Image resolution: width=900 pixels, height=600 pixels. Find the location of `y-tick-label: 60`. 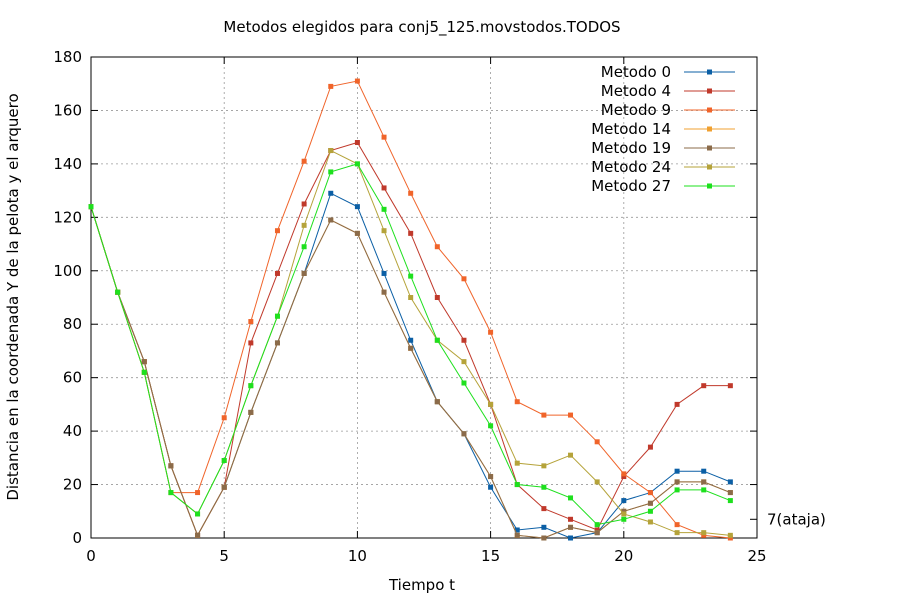

y-tick-label: 60 is located at coordinates (72, 378).